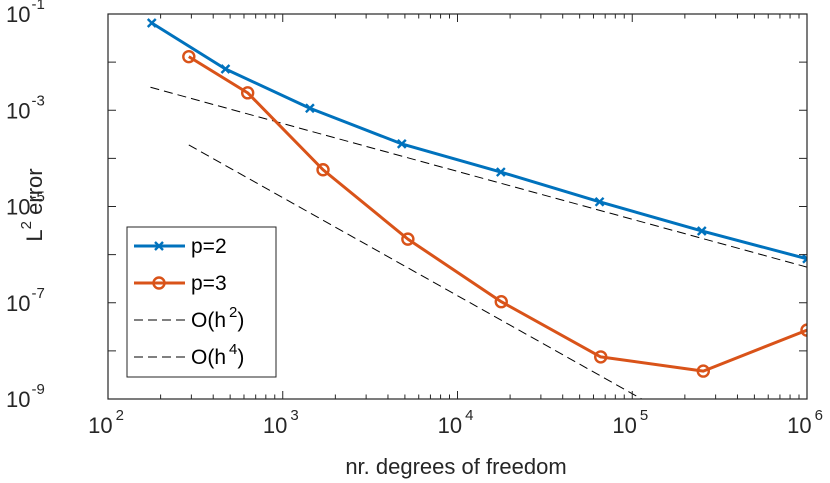  I want to click on legend: p=2 p=3 O(h 2) O(h 4), so click(201, 302).